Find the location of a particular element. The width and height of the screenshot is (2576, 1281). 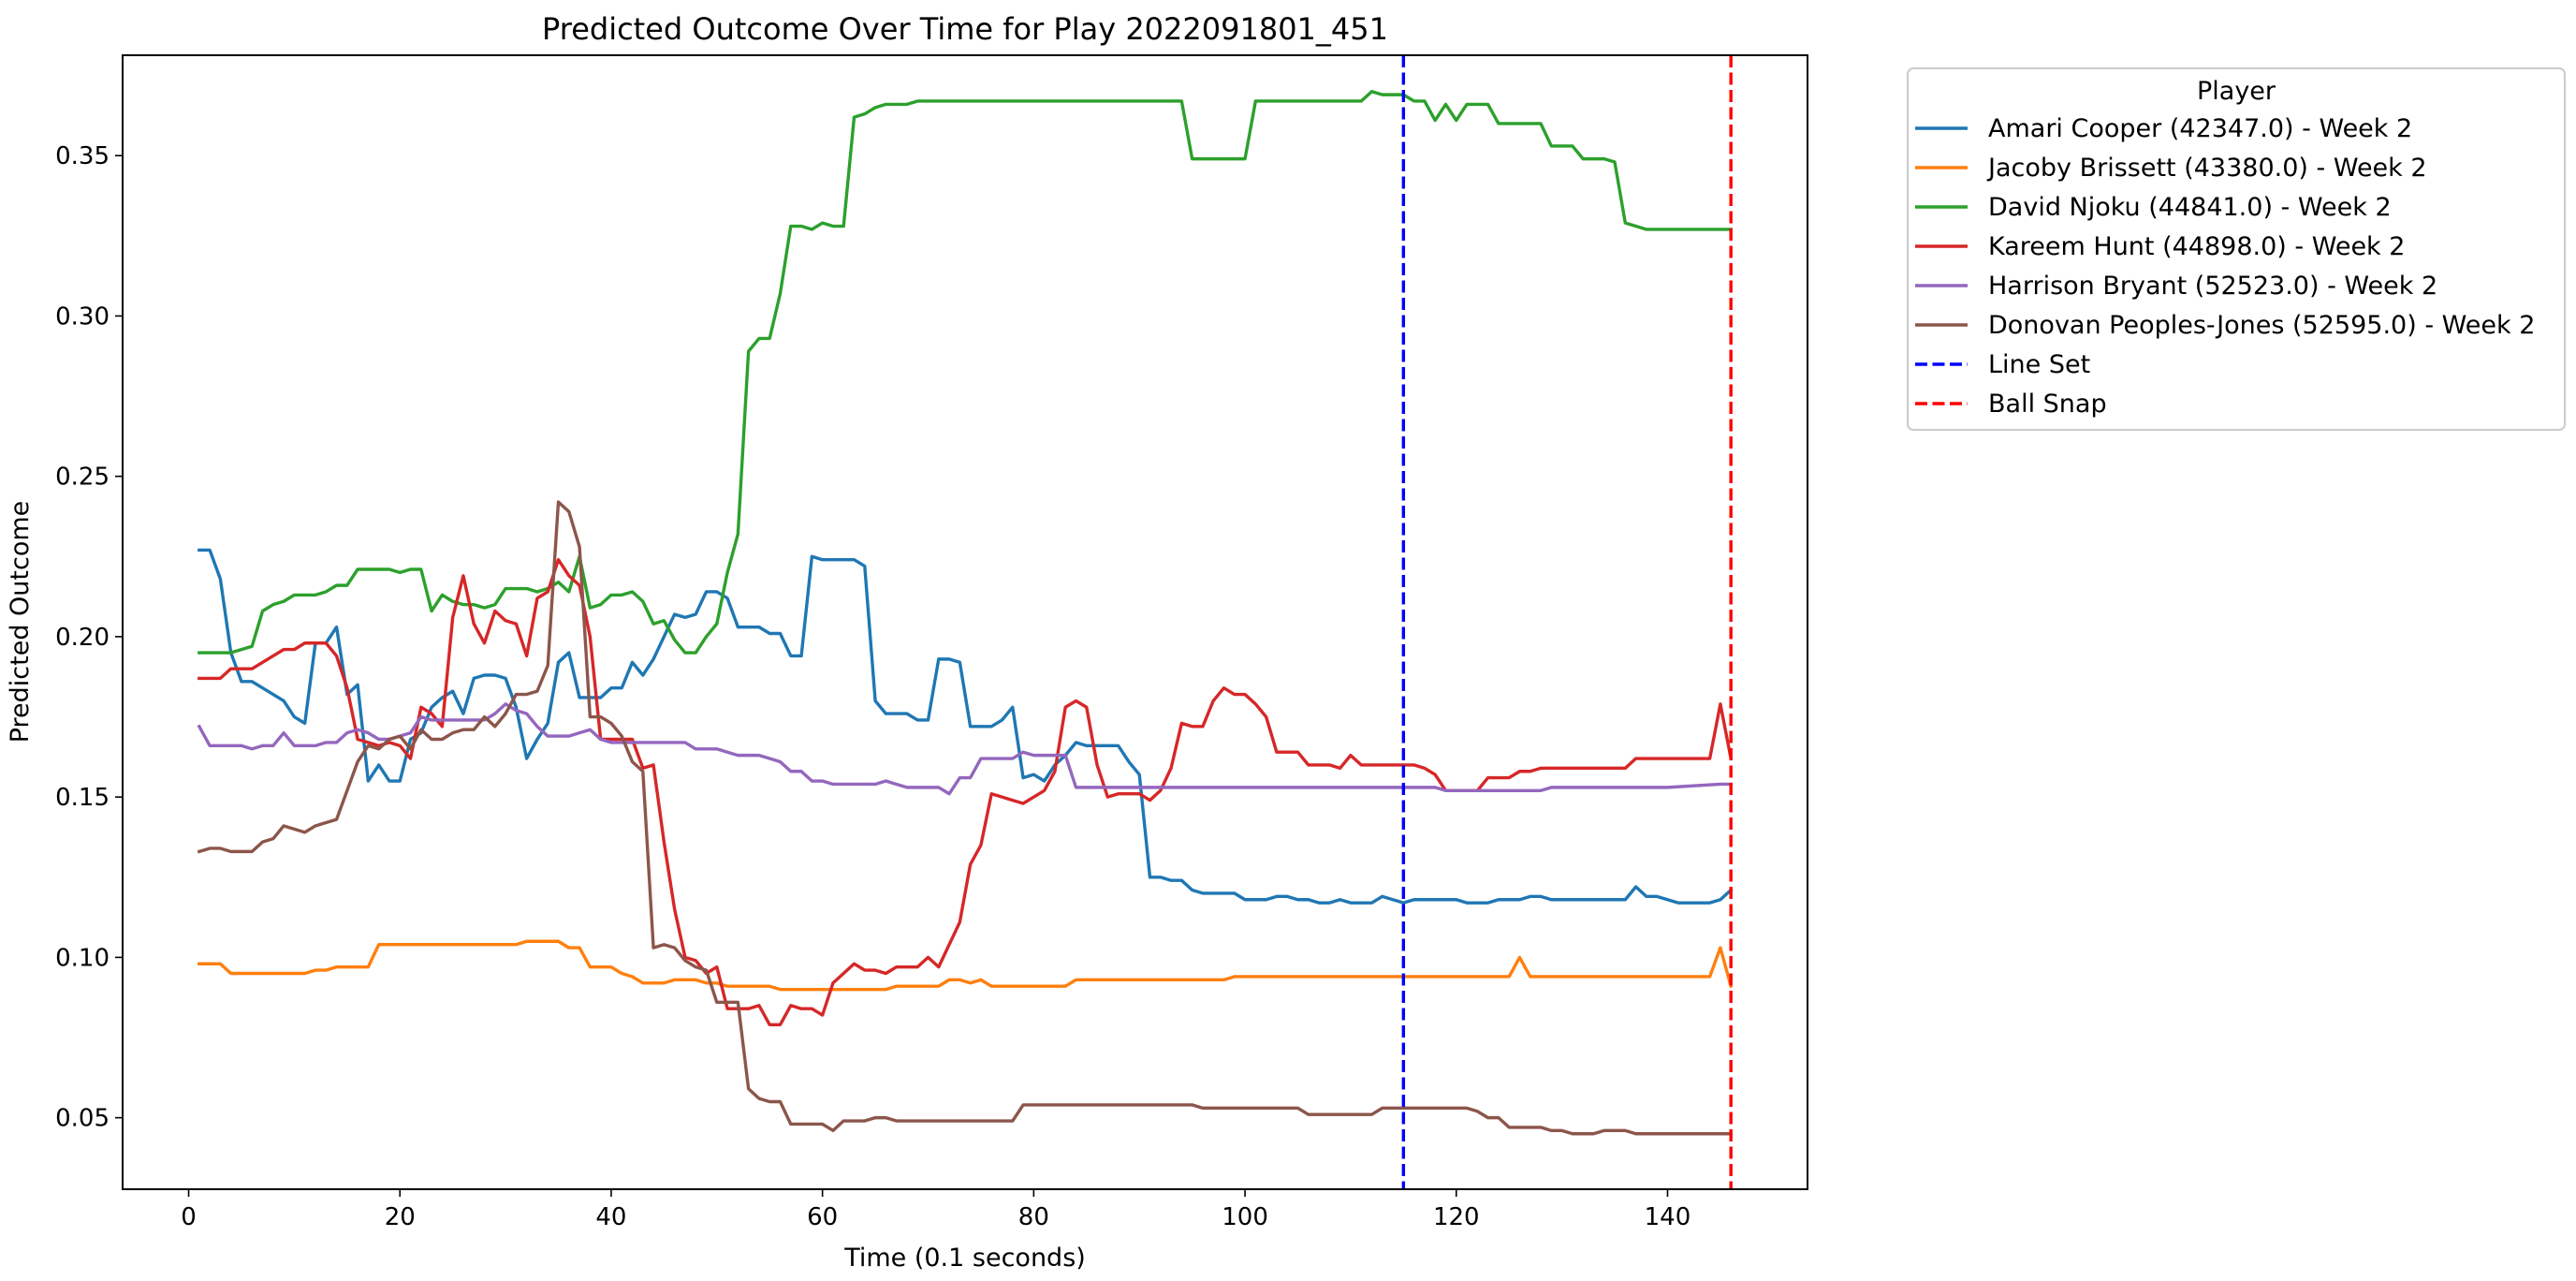

legend-label: Line Set is located at coordinates (2039, 364).